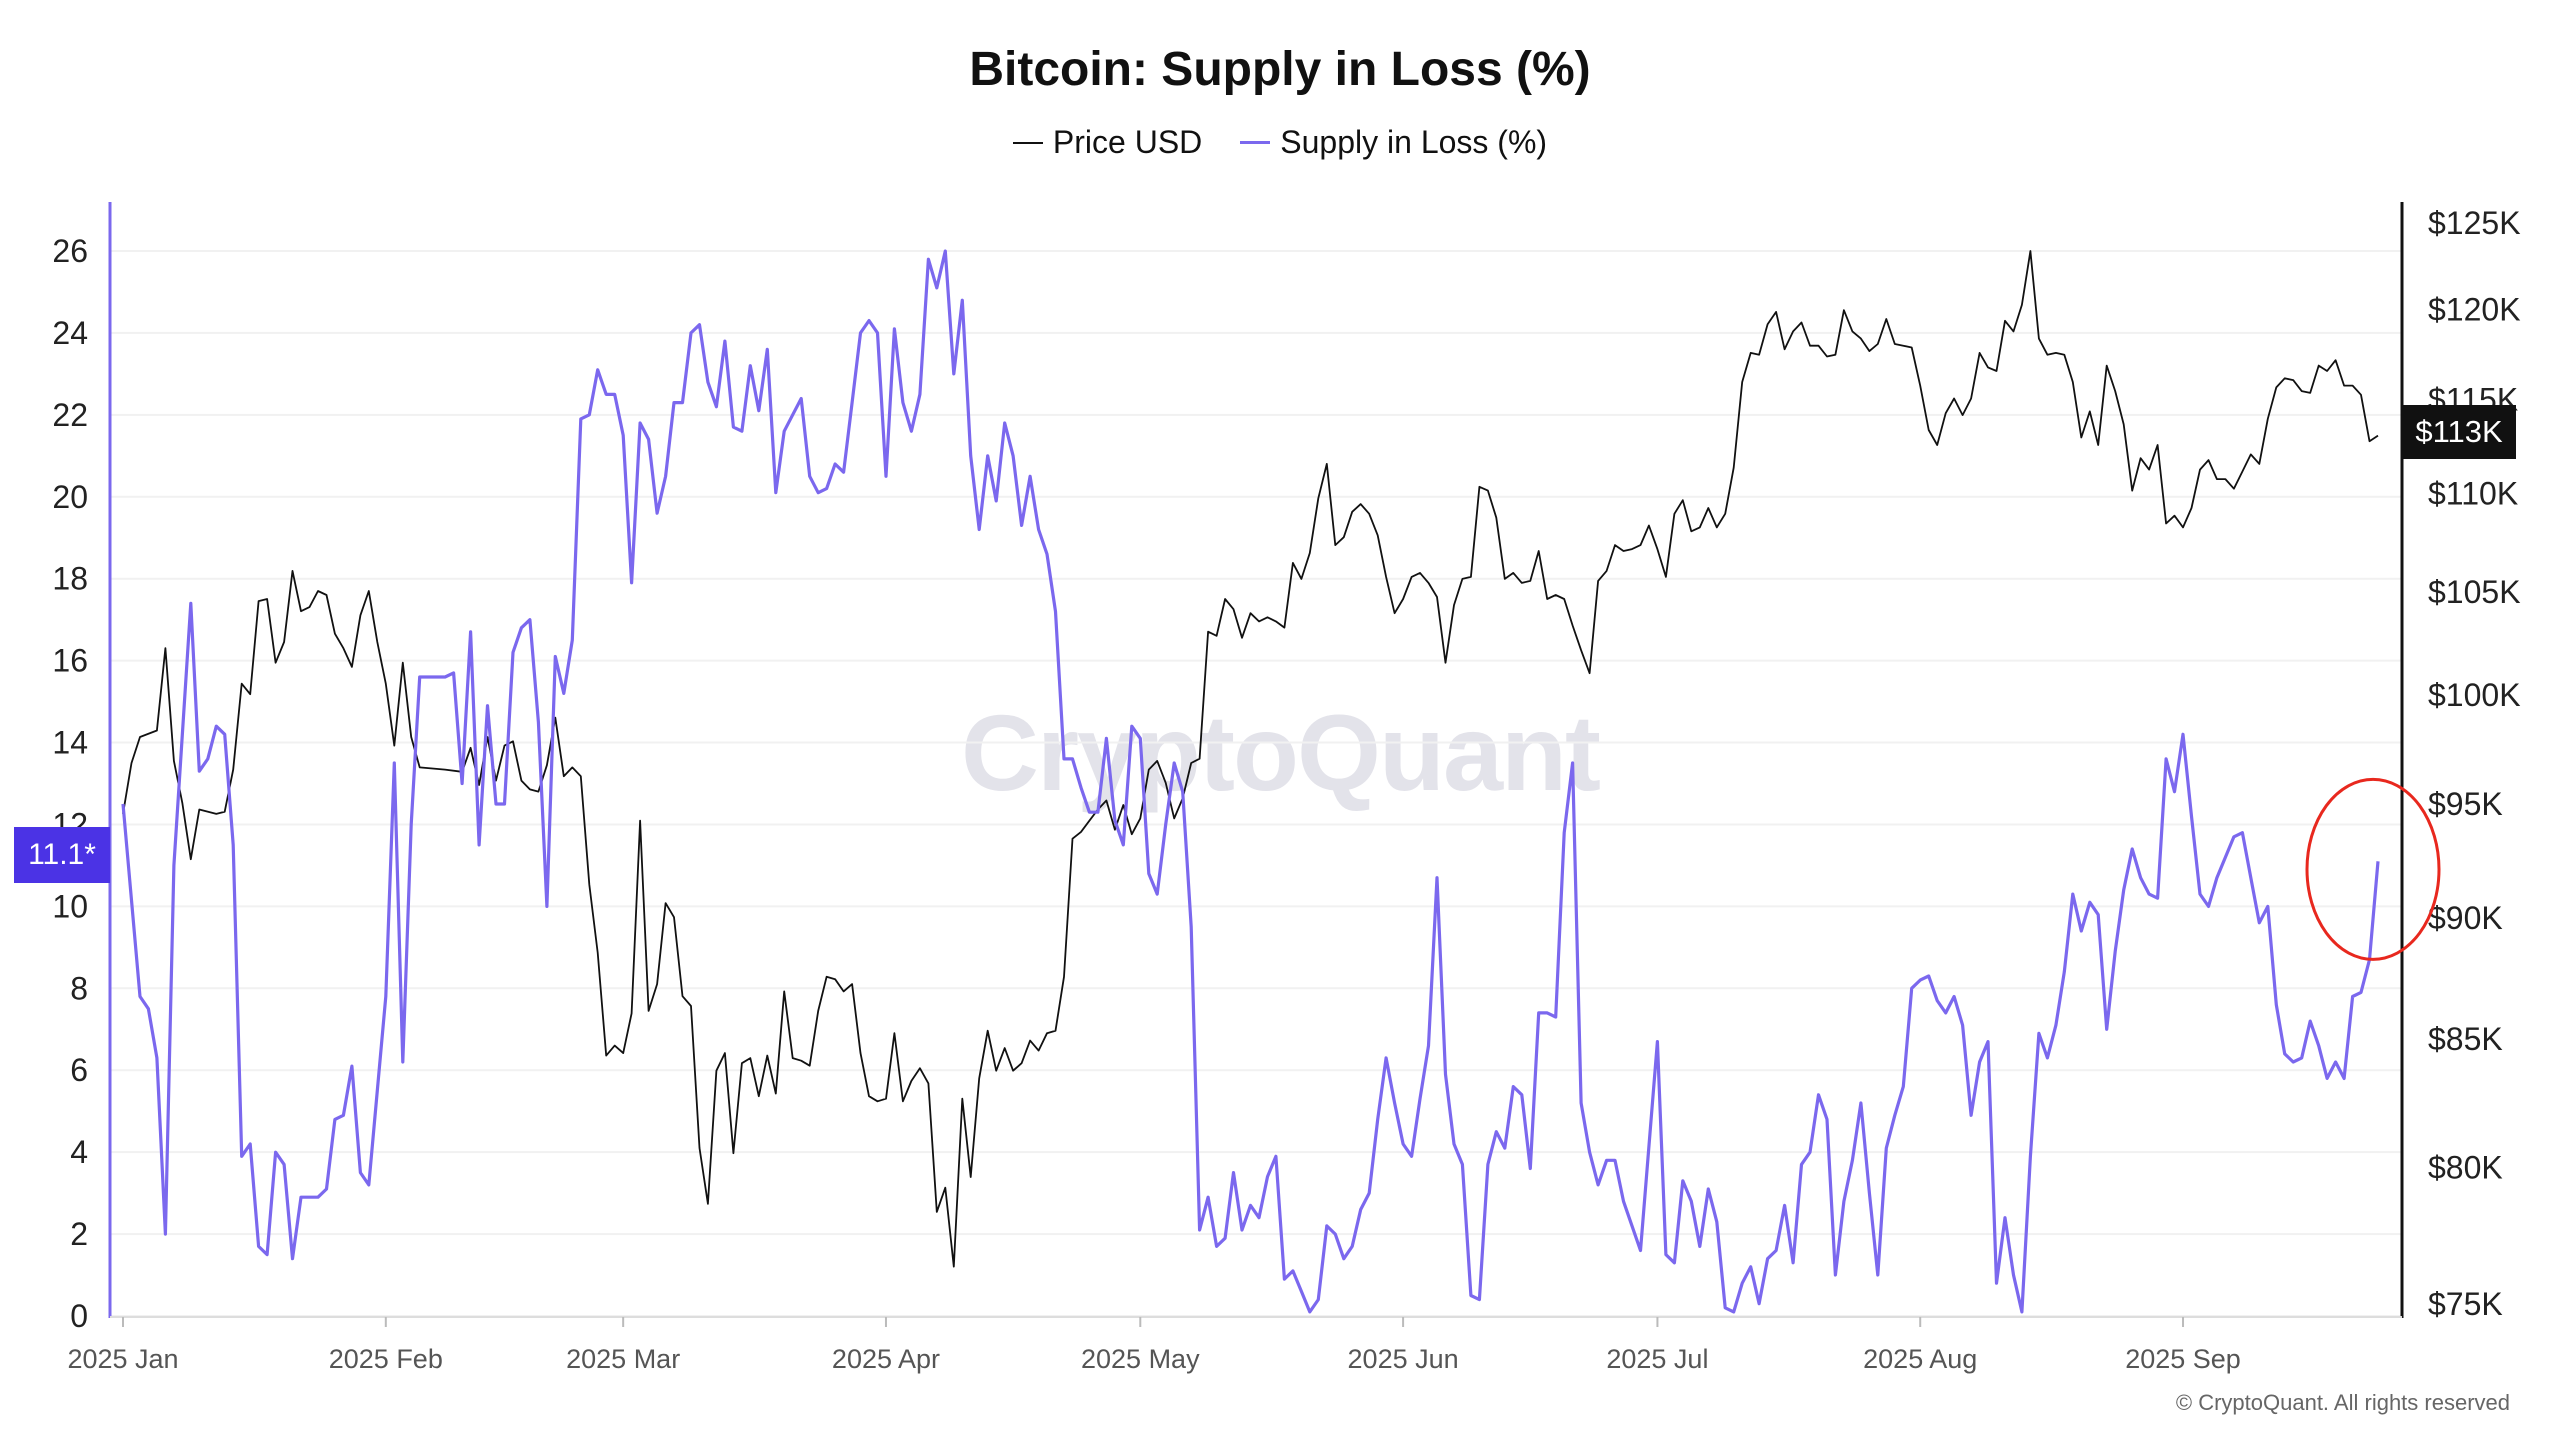  What do you see at coordinates (2183, 1359) in the screenshot?
I see `x-tick-label: 2025 Sep` at bounding box center [2183, 1359].